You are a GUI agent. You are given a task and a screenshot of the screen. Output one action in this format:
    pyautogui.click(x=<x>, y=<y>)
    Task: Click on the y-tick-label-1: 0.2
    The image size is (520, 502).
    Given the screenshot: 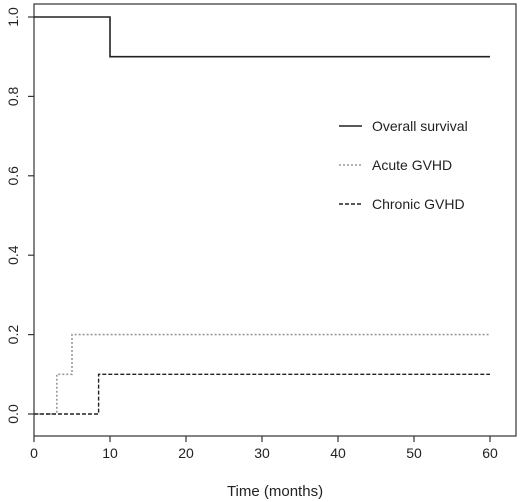 What is the action you would take?
    pyautogui.click(x=13, y=335)
    